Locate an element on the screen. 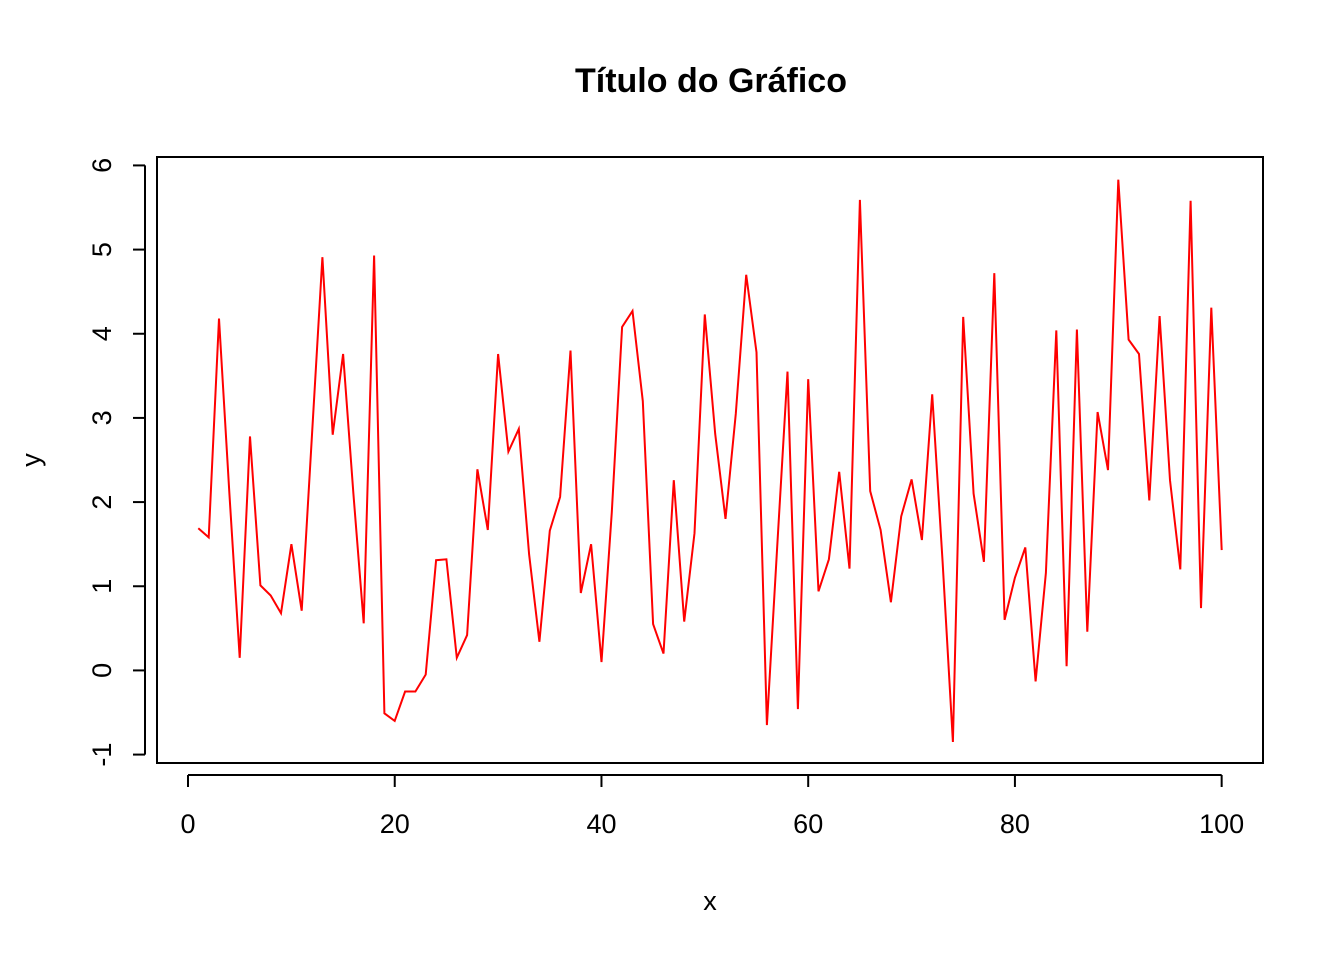 The height and width of the screenshot is (960, 1344). x-axis-label: x is located at coordinates (710, 901).